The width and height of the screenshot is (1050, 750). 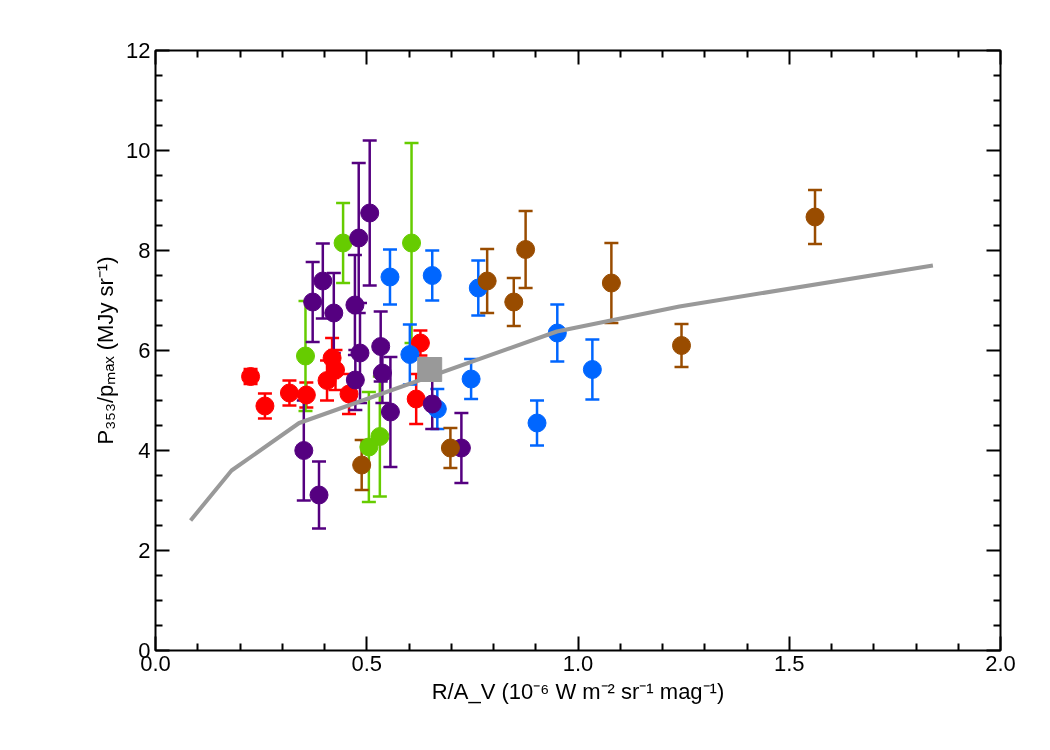 I want to click on x-tick-label: 1.0, so click(x=578, y=663).